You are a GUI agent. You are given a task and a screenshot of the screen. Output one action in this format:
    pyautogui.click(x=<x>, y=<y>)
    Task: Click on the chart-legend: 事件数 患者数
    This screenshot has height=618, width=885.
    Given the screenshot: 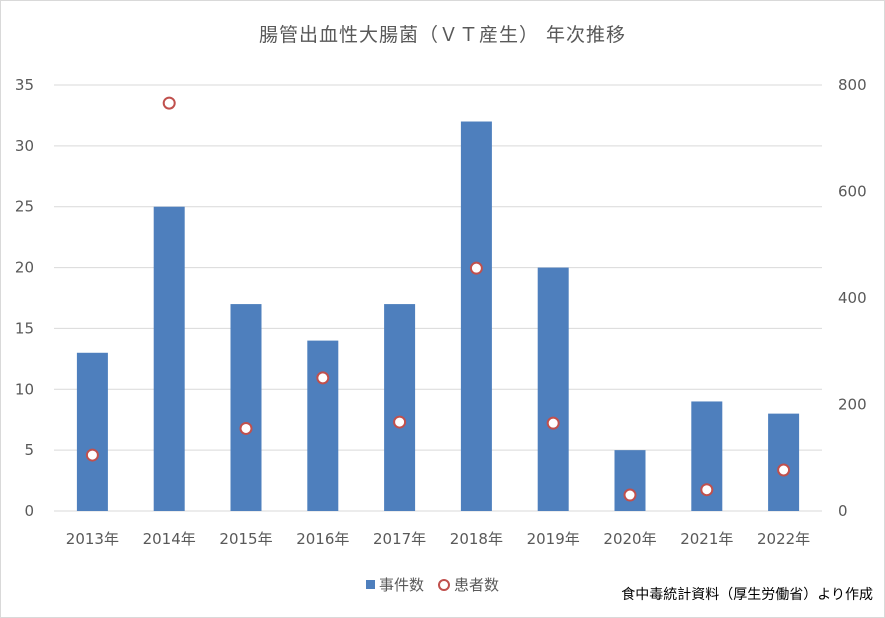 What is the action you would take?
    pyautogui.click(x=432, y=584)
    